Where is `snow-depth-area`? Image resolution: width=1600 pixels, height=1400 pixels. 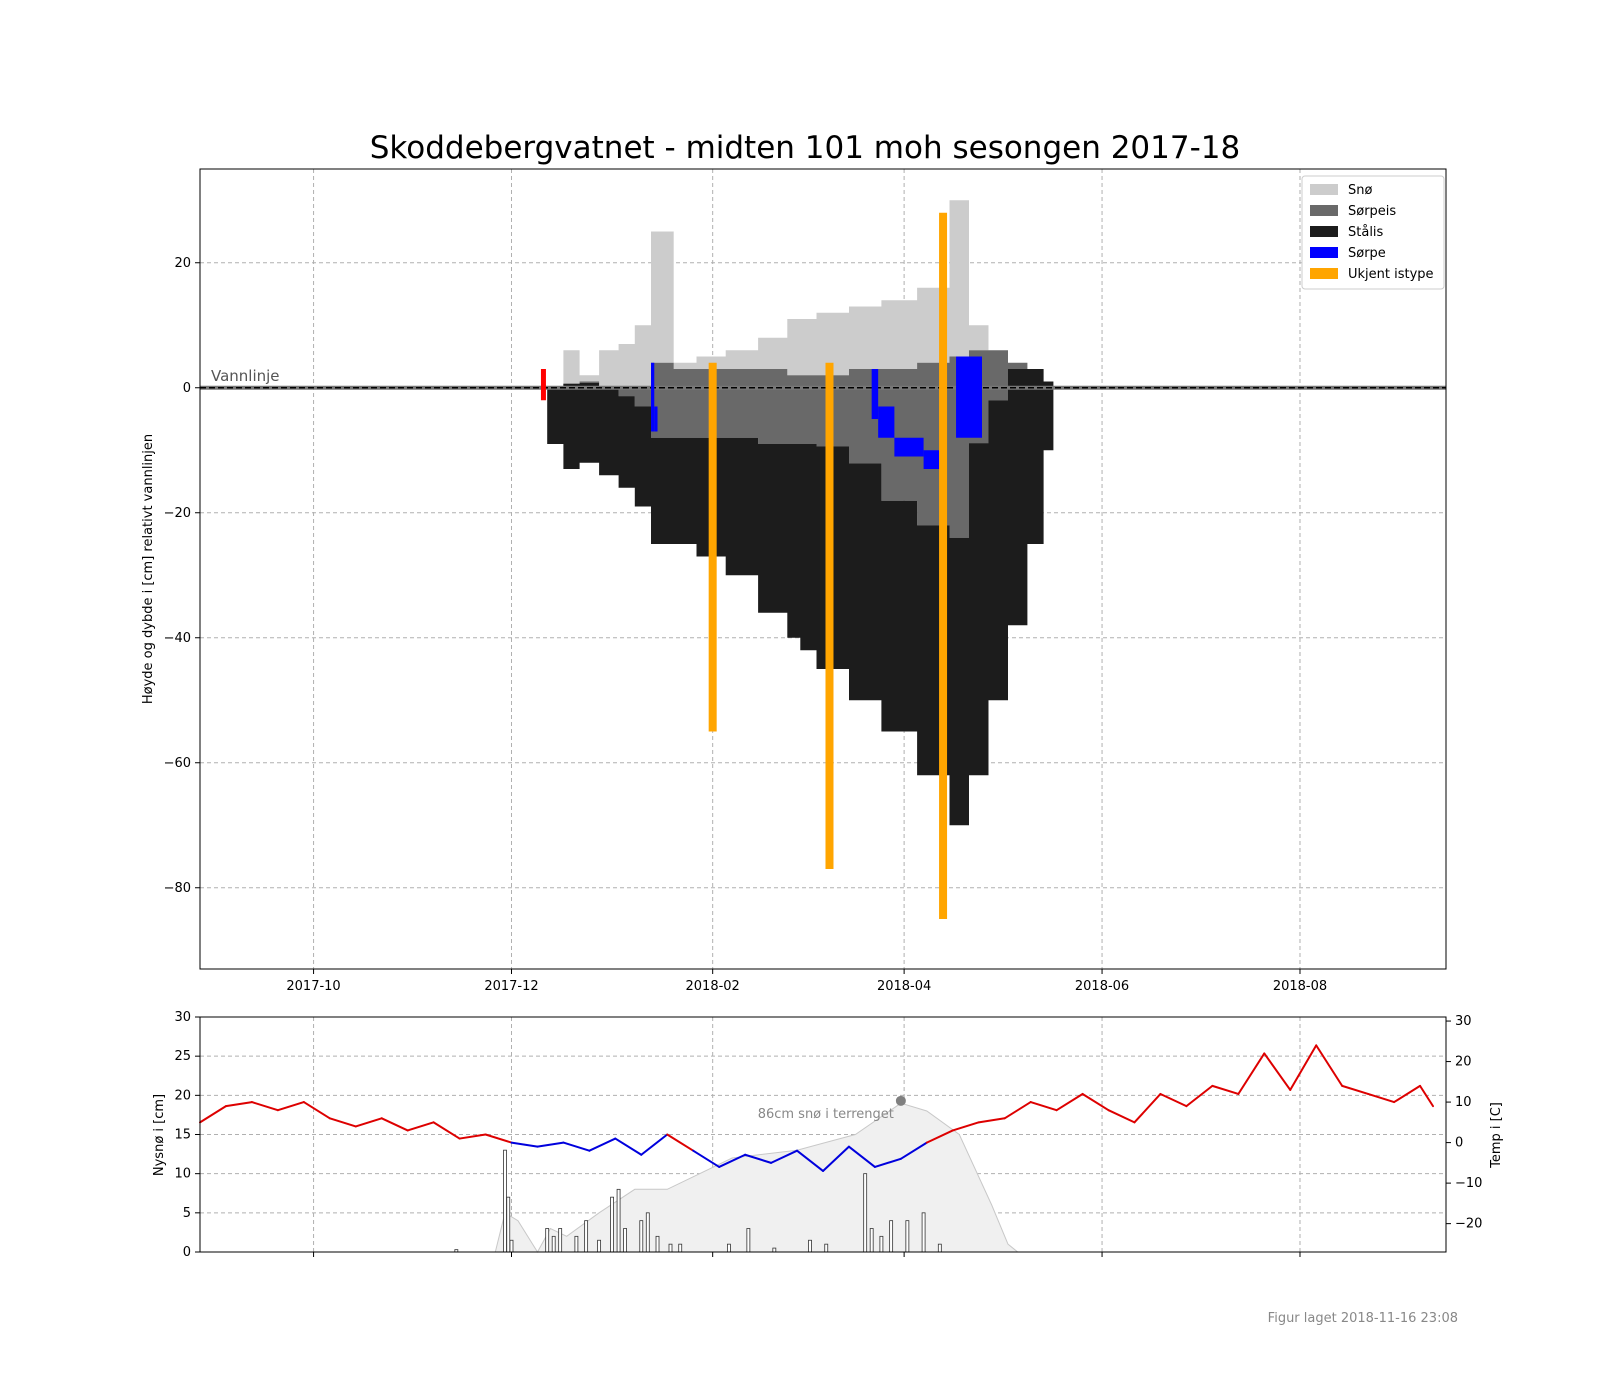
snow-depth-area is located at coordinates (757, 1177).